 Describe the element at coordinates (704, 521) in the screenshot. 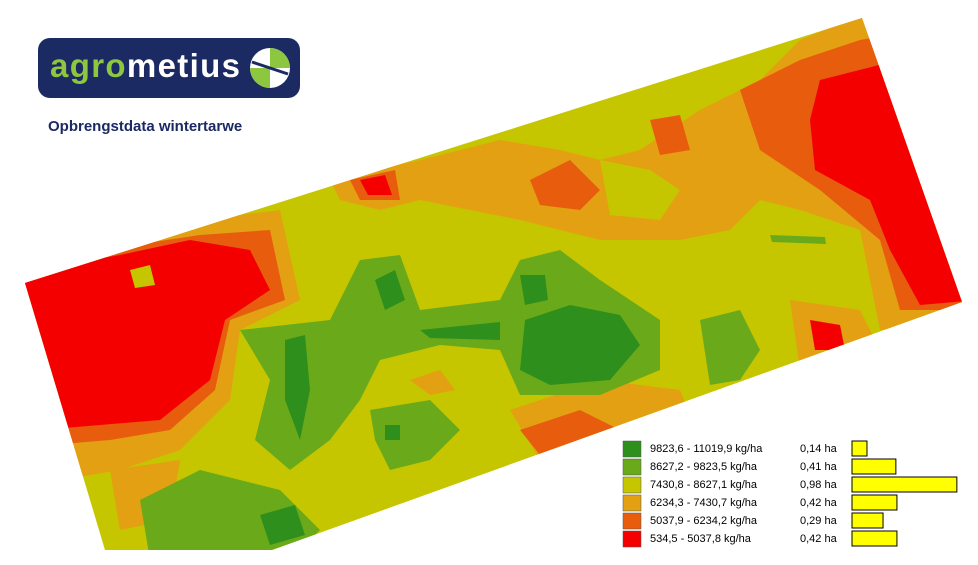

I see `legend-range: 5037,9 - 6234,2 kg/ha` at that location.